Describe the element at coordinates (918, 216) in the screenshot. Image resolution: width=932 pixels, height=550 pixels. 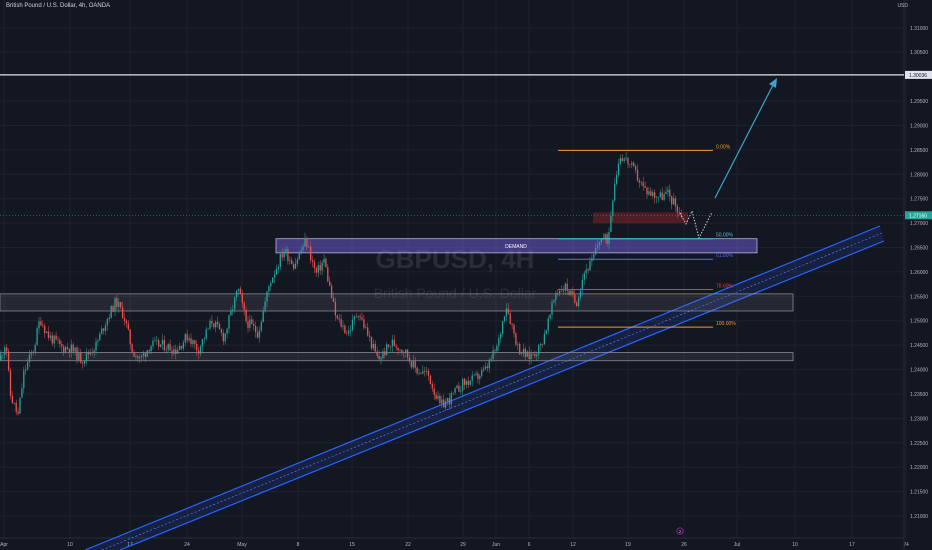
I see `last-price-label: 1.27160` at that location.